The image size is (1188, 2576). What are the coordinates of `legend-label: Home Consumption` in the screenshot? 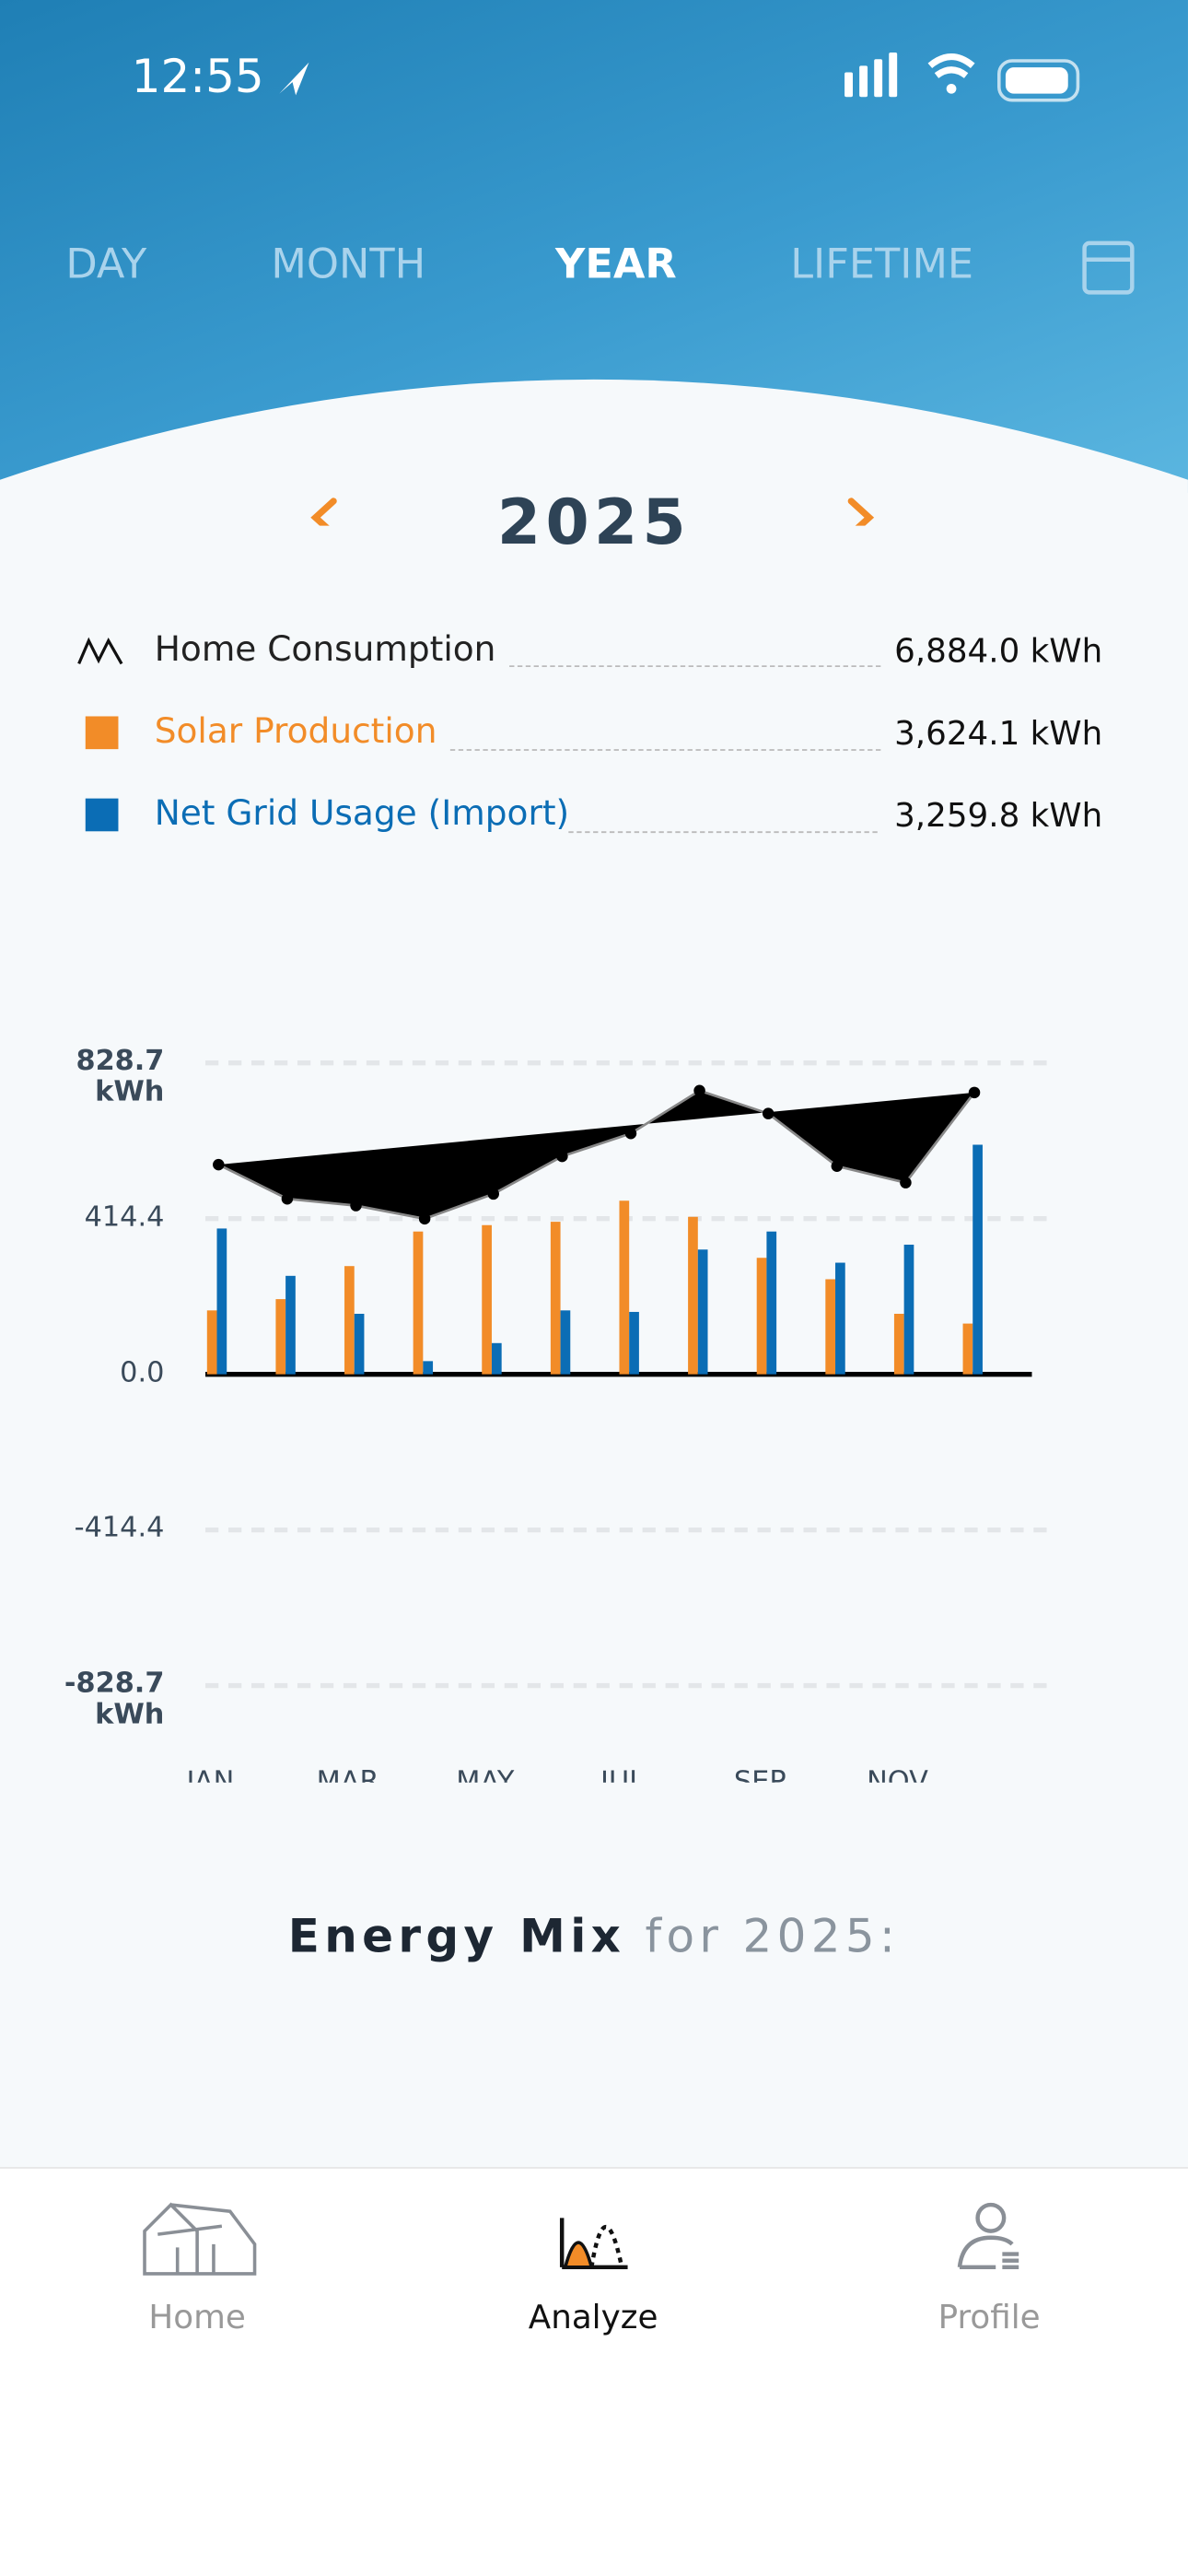 It's located at (325, 648).